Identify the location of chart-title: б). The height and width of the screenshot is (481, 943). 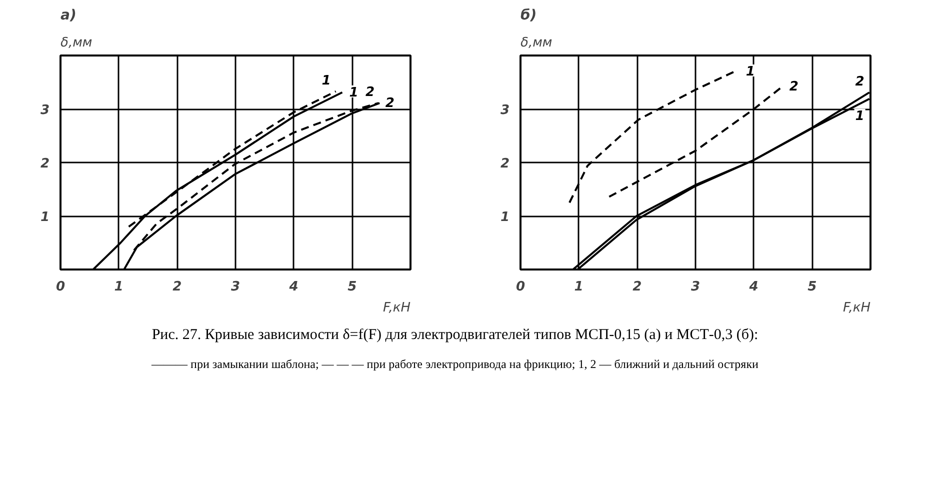
(528, 16).